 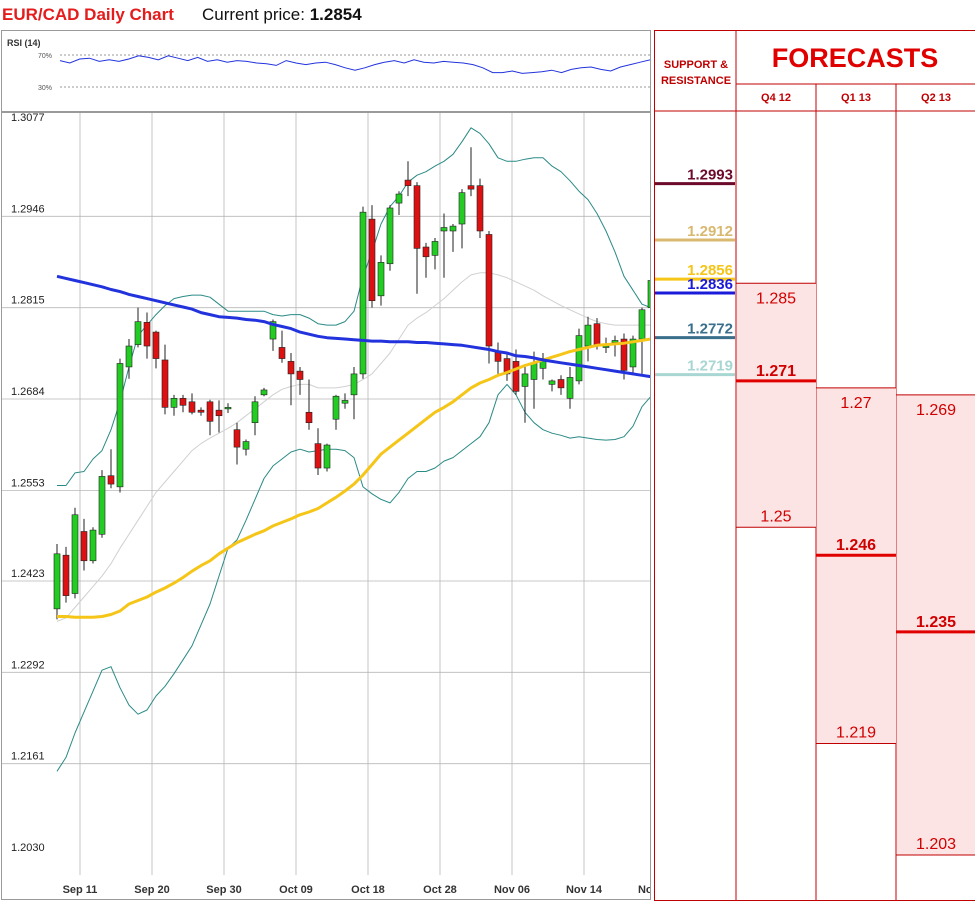 What do you see at coordinates (936, 98) in the screenshot?
I see `column-header-q2-13: Q2 13` at bounding box center [936, 98].